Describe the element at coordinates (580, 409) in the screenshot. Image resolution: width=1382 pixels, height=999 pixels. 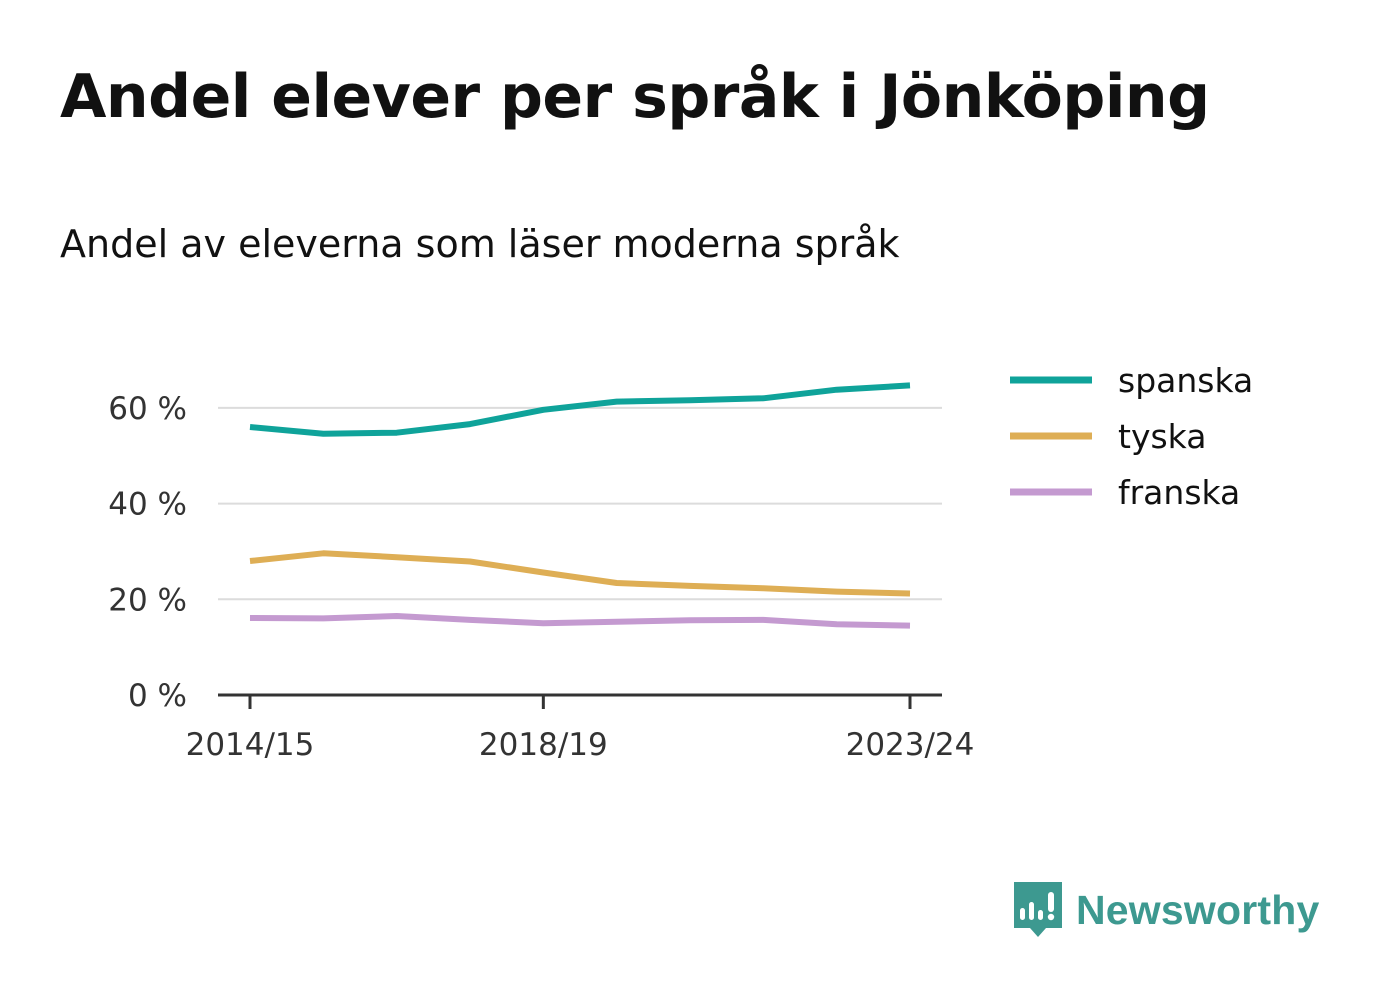
I see `series-line-spanska` at that location.